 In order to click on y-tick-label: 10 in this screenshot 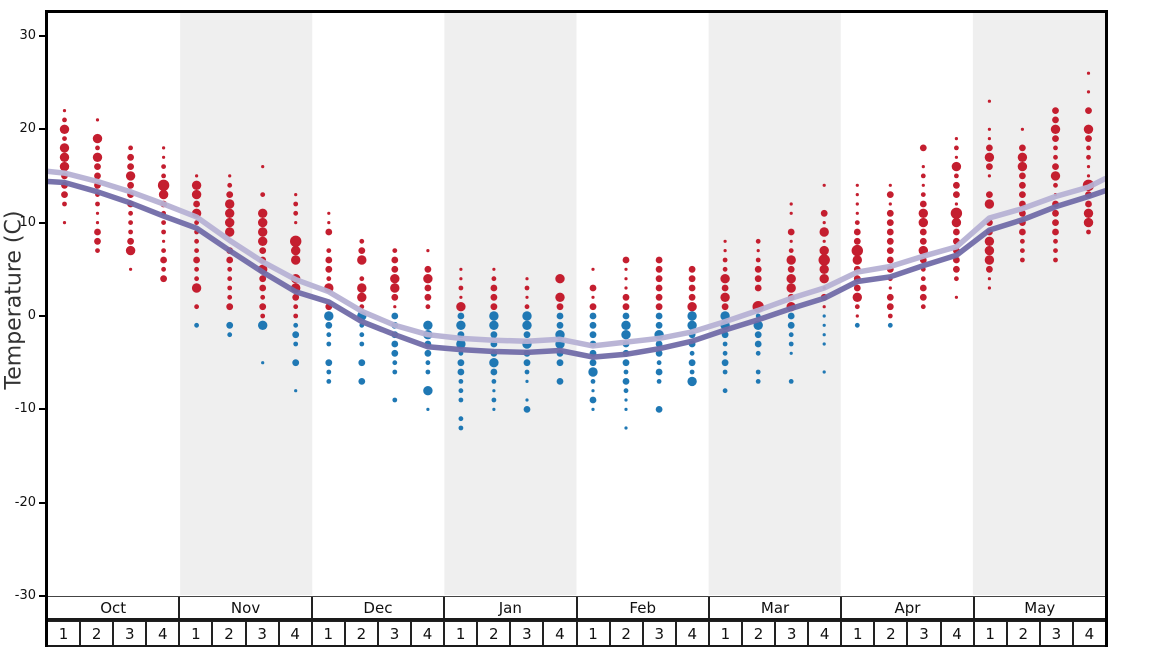, I will do `click(27, 222)`.